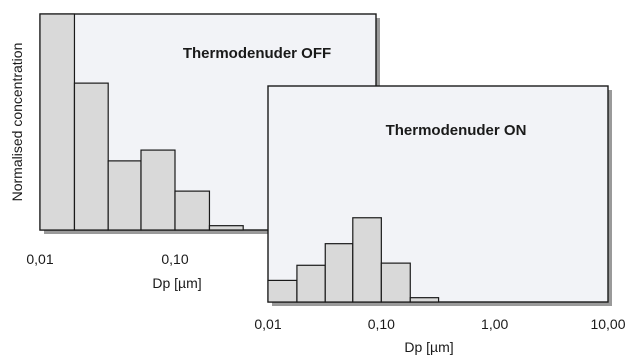 The height and width of the screenshot is (358, 627). I want to click on chart-title: Thermodenuder OFF, so click(257, 53).